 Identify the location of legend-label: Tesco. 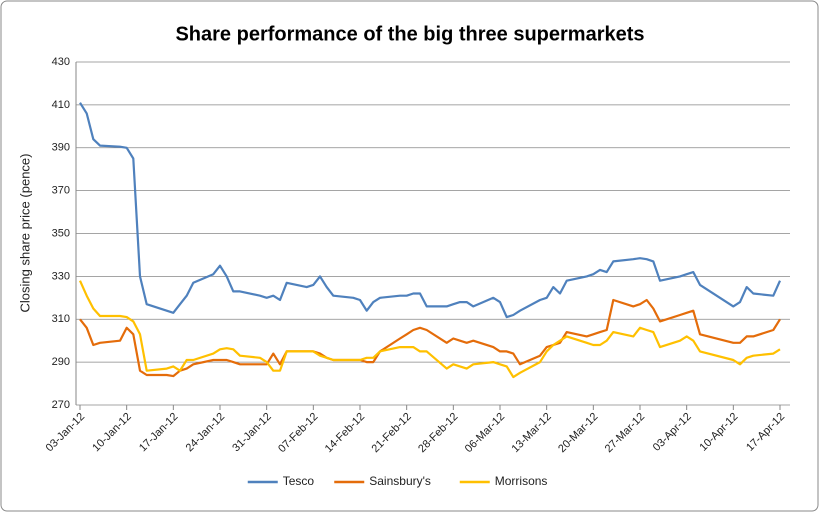
(299, 481).